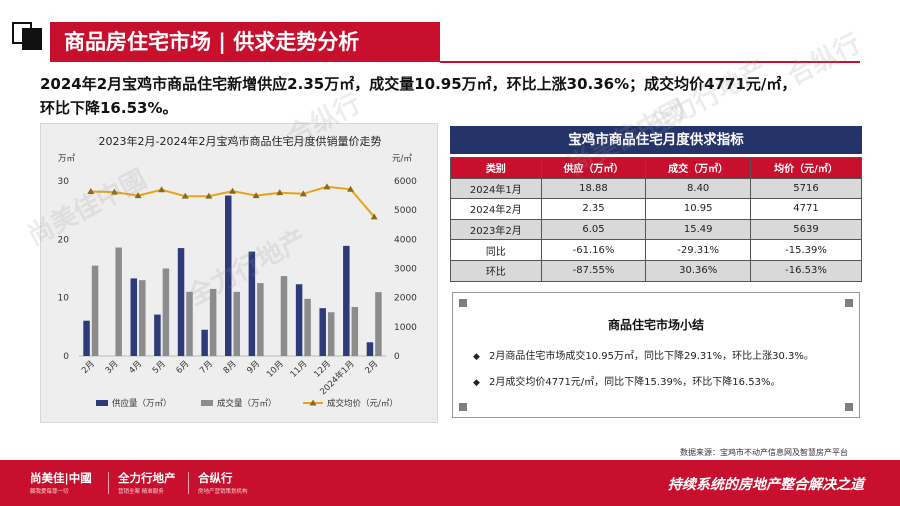 The height and width of the screenshot is (506, 900). What do you see at coordinates (245, 42) in the screenshot?
I see `page-title: 商品房住宅市场 | 供求走势分析` at bounding box center [245, 42].